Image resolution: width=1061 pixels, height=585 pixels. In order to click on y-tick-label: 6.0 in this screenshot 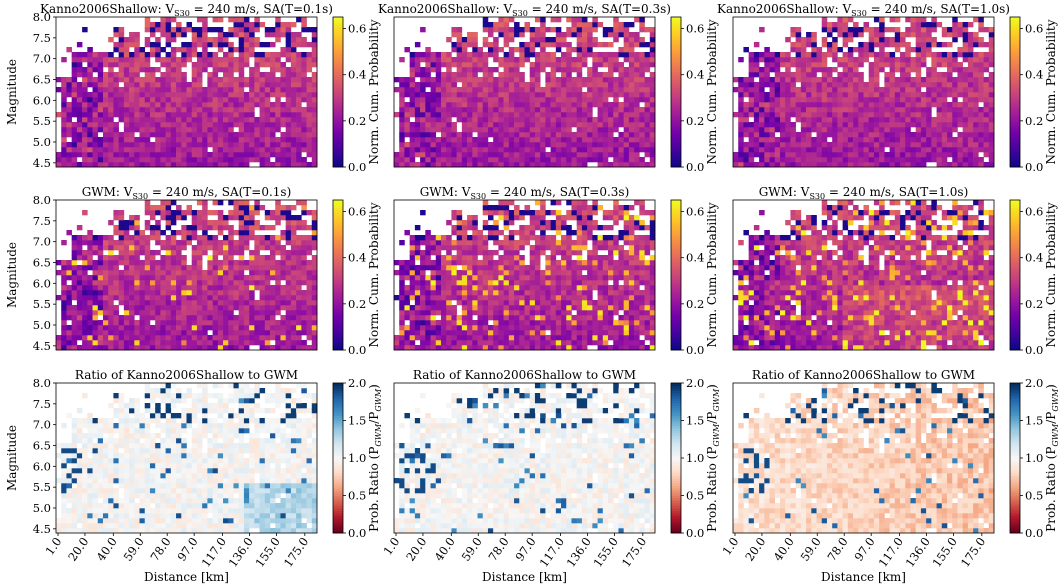, I will do `click(42, 100)`.